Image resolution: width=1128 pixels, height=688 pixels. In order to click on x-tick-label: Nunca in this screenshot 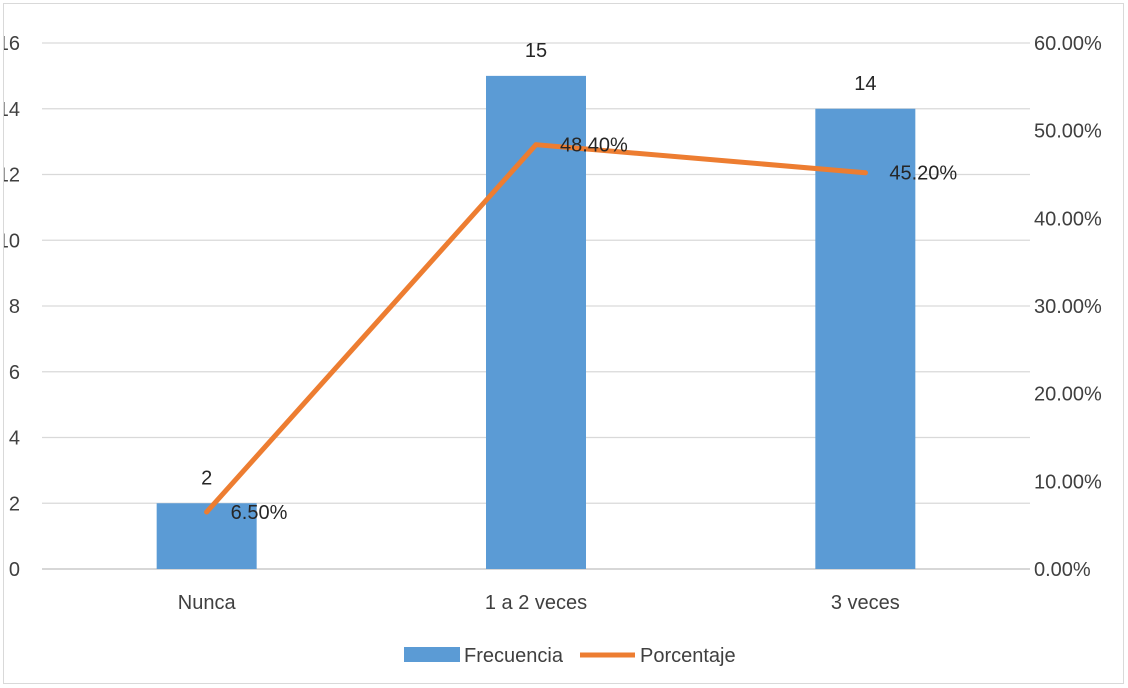, I will do `click(207, 603)`.